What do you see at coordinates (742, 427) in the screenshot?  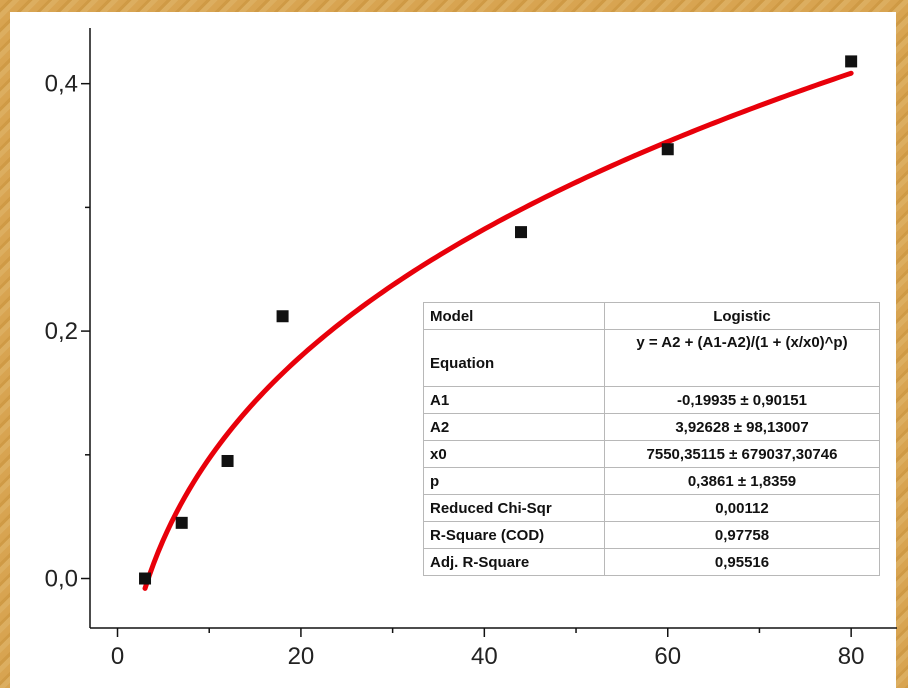 I see `param-value: 3,92628 ± 98,13007` at bounding box center [742, 427].